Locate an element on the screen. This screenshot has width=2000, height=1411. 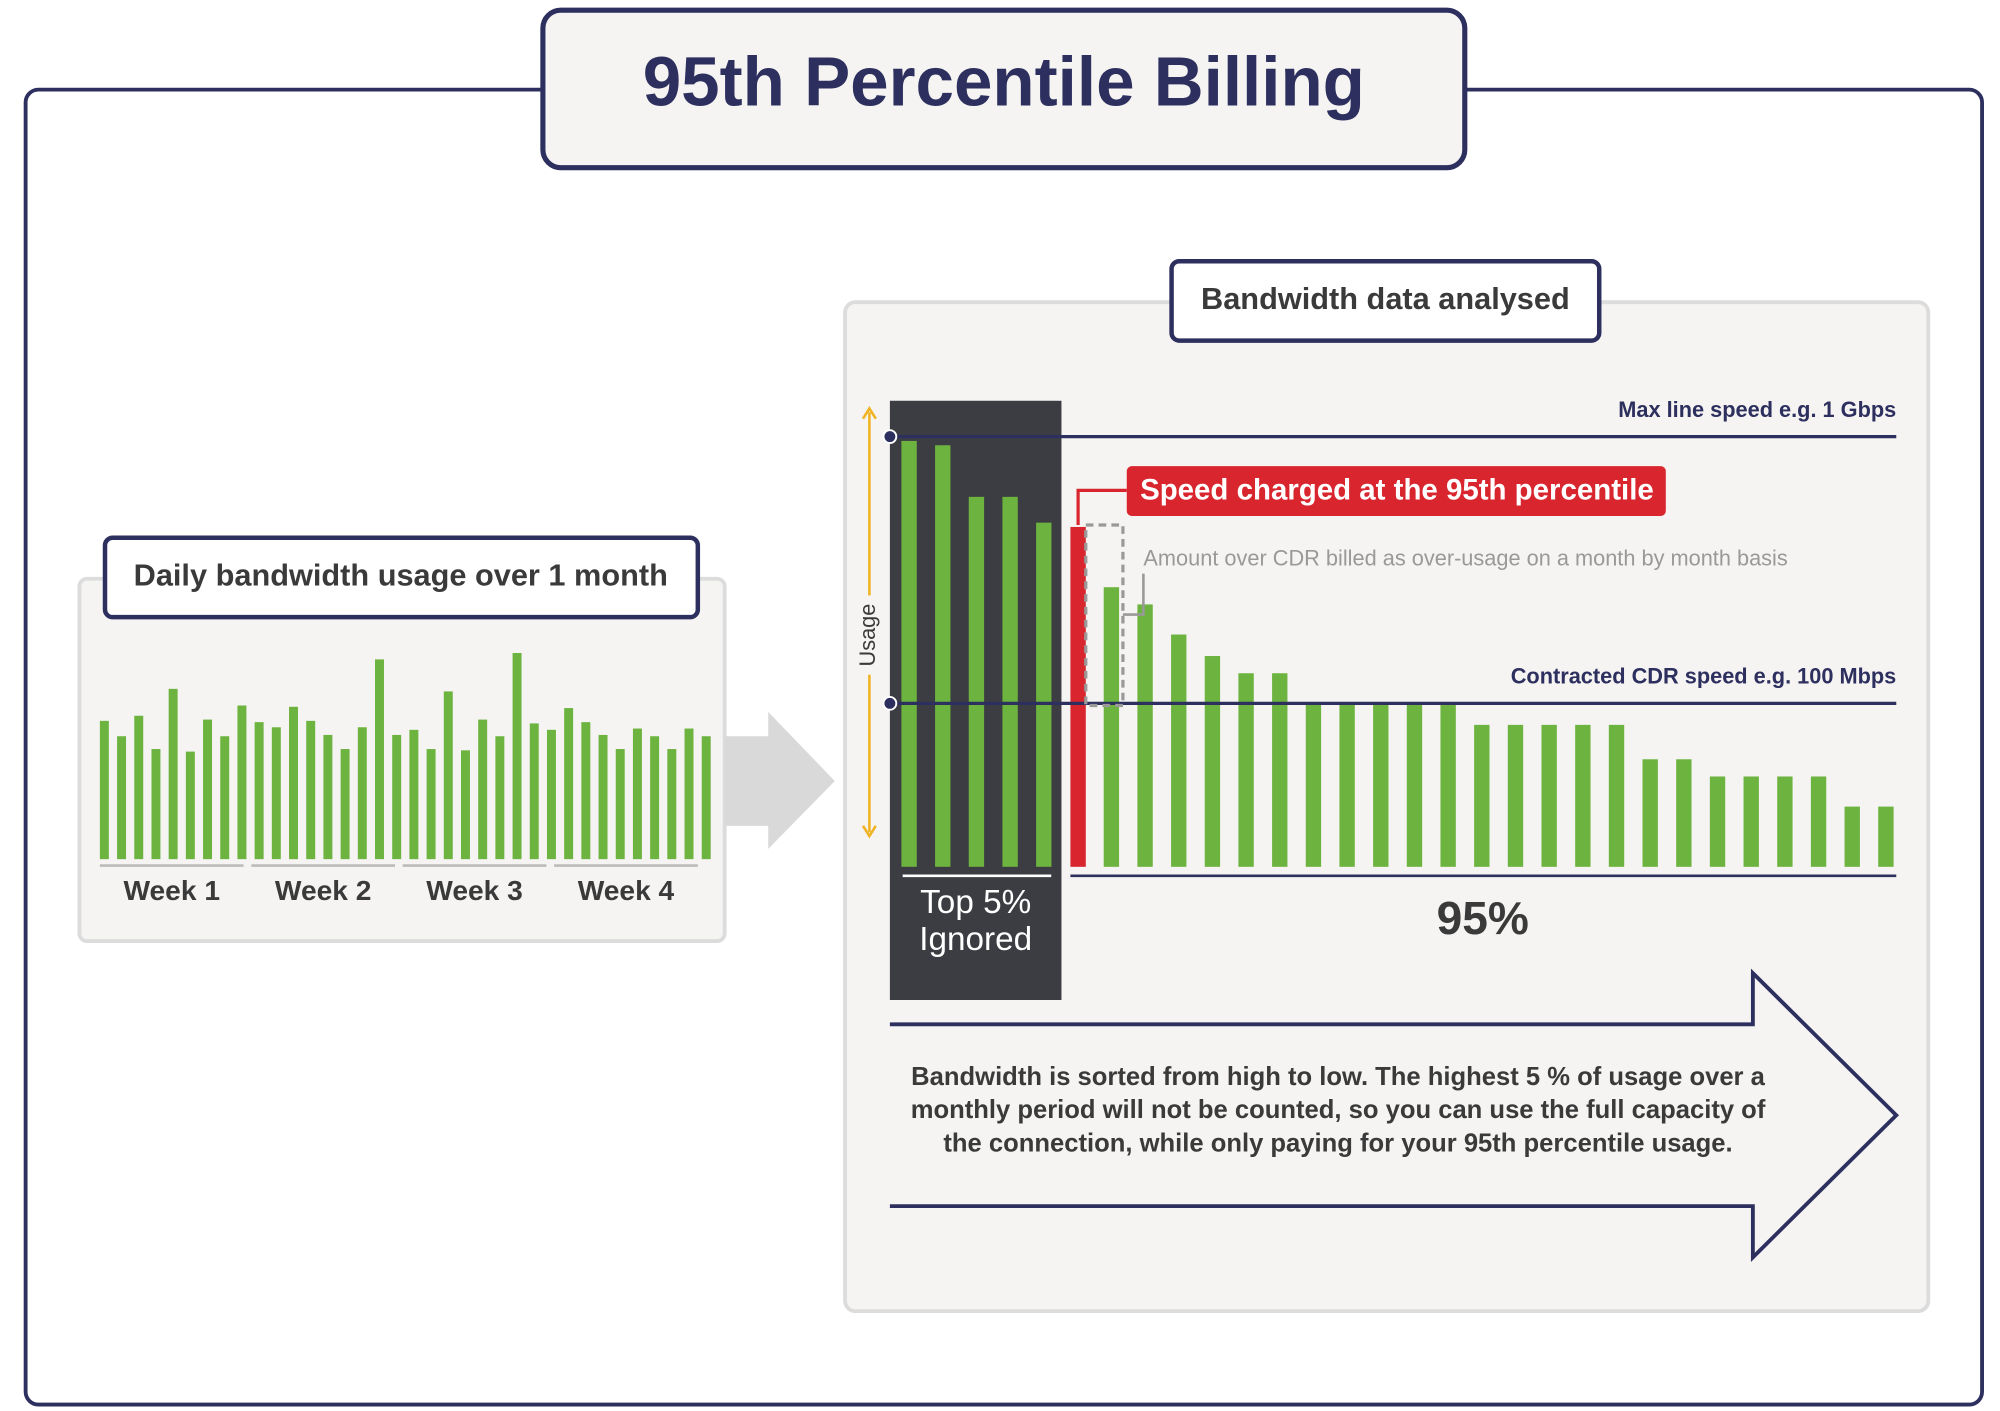
charged-connector is located at coordinates (1101, 506).